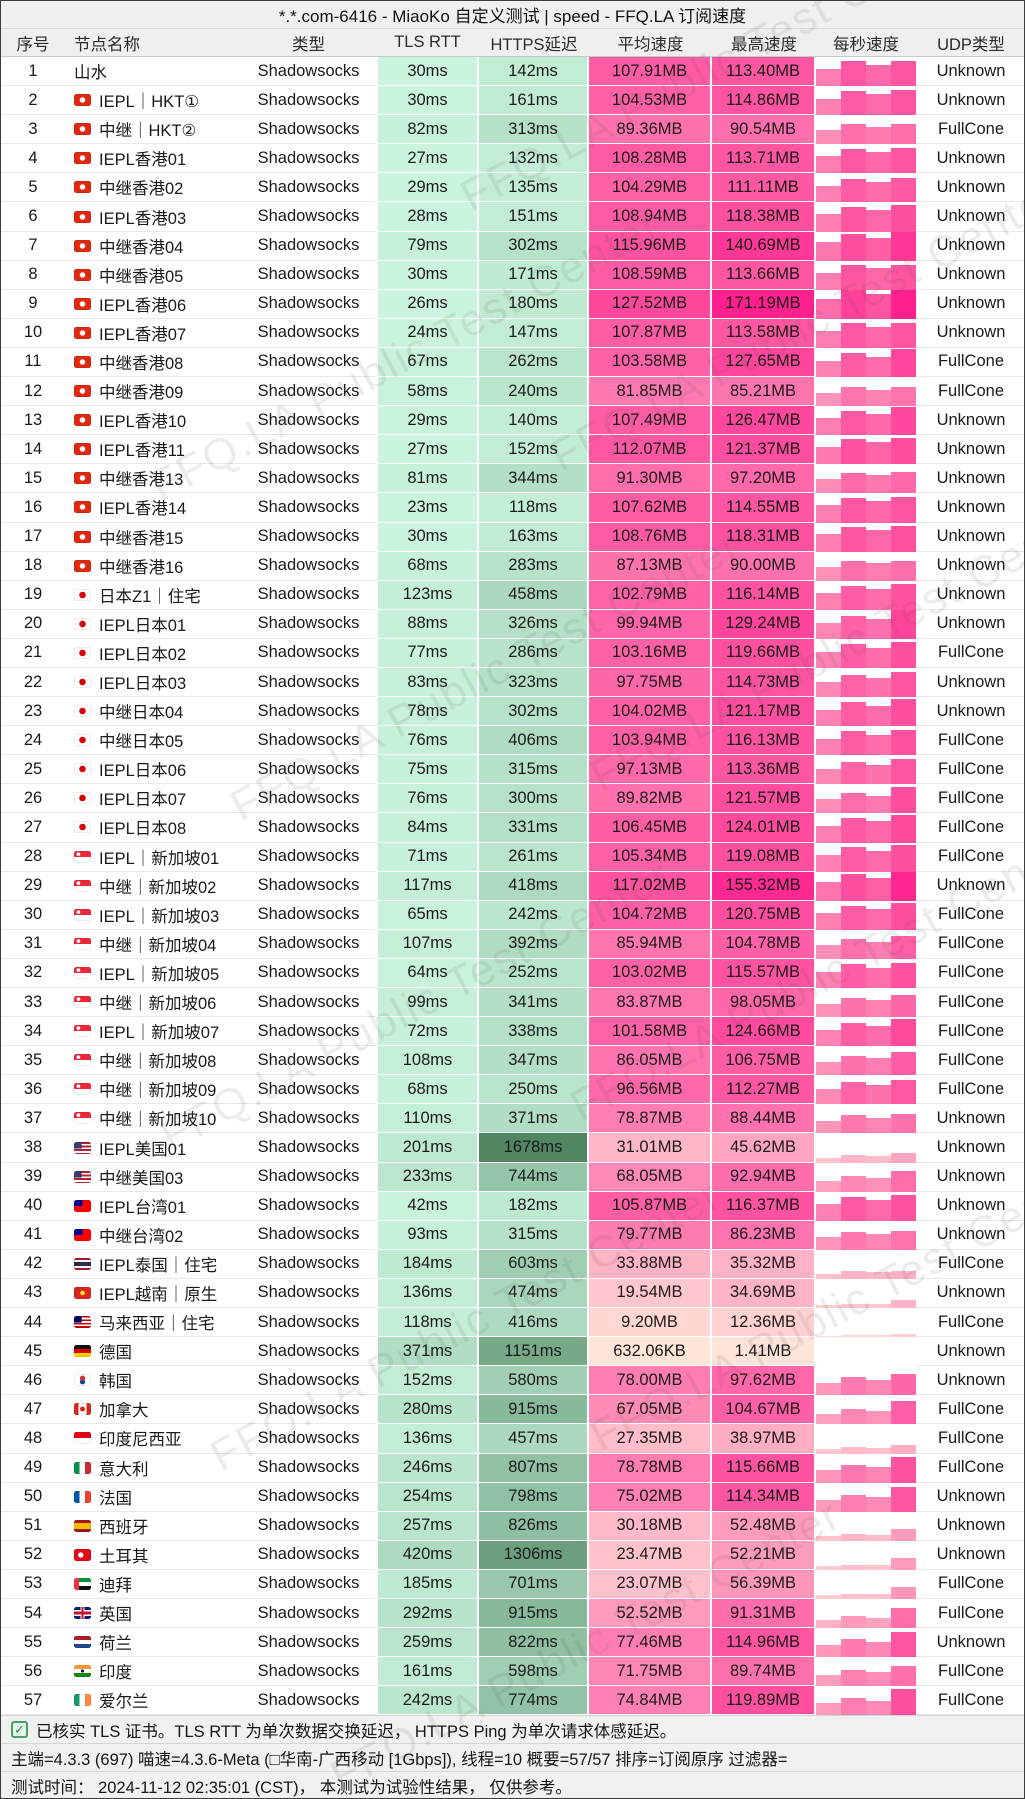  I want to click on cell-max-speed: 38.97MB, so click(764, 1439).